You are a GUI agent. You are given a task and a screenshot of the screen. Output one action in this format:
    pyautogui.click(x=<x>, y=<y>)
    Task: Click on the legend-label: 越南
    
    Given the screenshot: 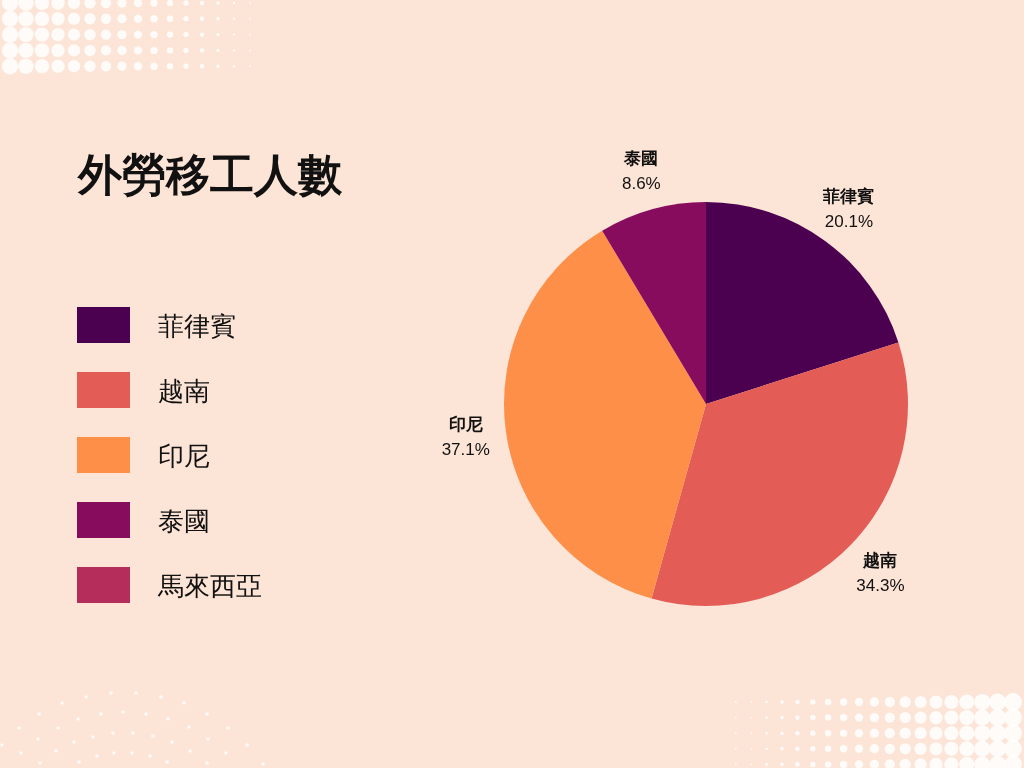 What is the action you would take?
    pyautogui.click(x=184, y=391)
    